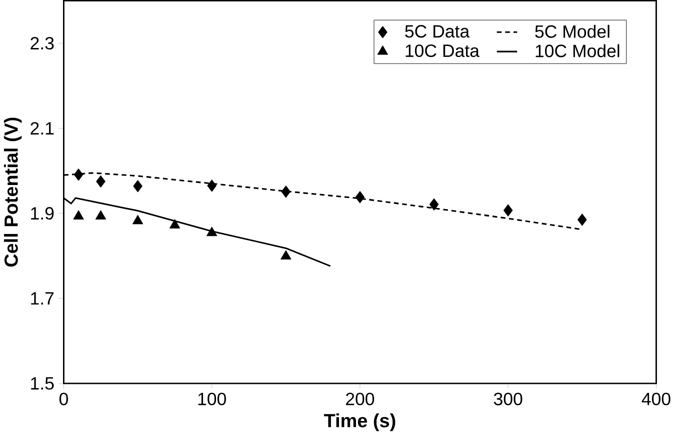 This screenshot has height=435, width=675. What do you see at coordinates (360, 399) in the screenshot?
I see `x-tick-label: 200` at bounding box center [360, 399].